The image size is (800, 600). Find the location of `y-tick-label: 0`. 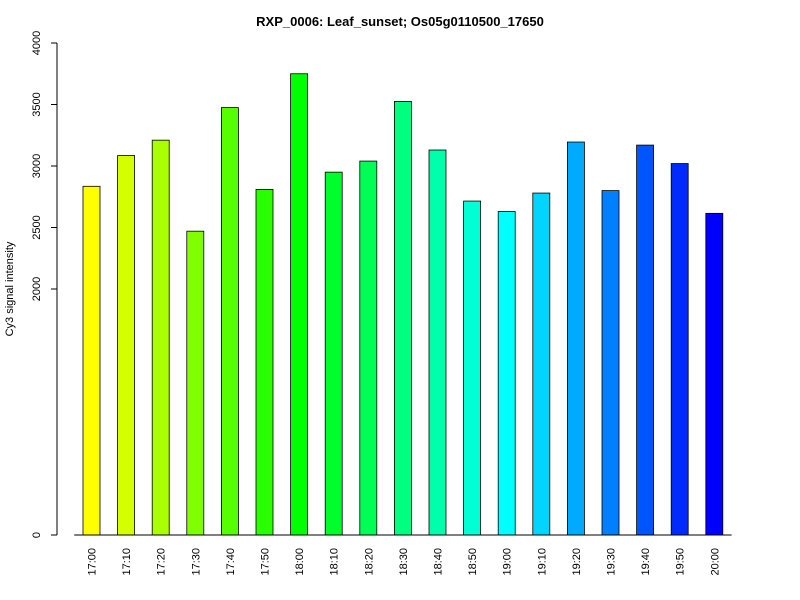

y-tick-label: 0 is located at coordinates (37, 535).